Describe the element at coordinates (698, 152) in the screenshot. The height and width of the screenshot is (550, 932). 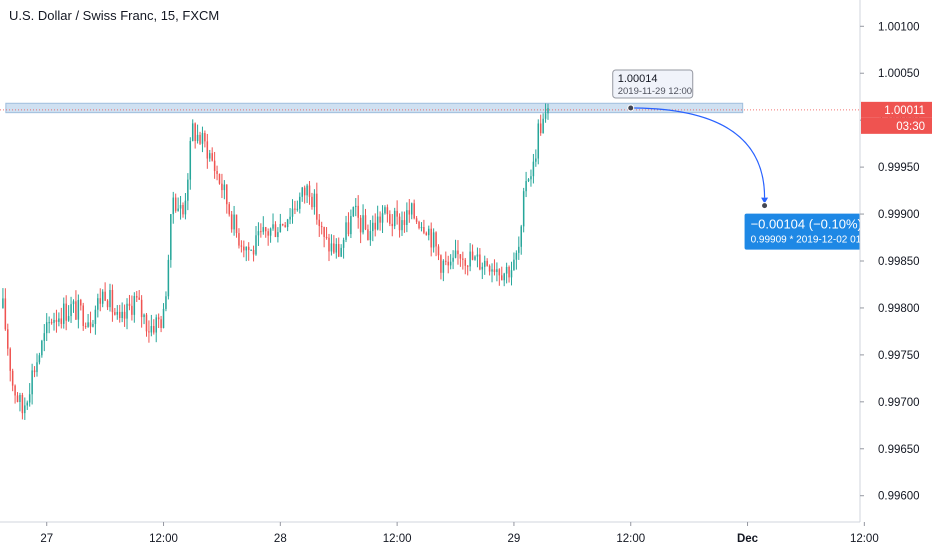
I see `projection-curve` at that location.